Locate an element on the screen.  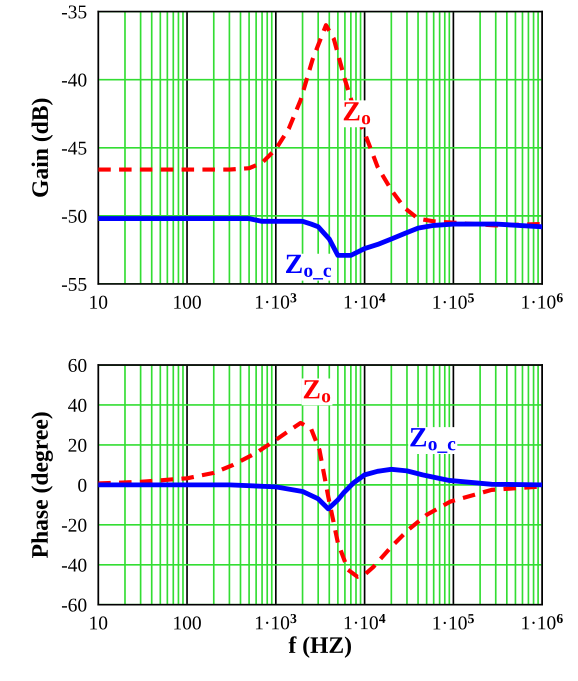
y-tick-label: -50 is located at coordinates (74, 216).